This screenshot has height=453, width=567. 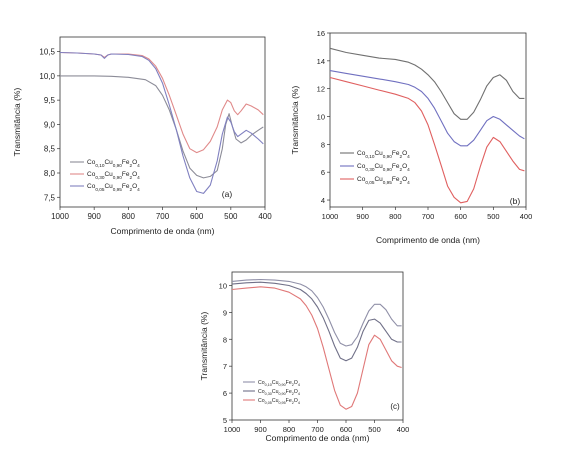 What do you see at coordinates (225, 312) in the screenshot?
I see `y-tick-label: 9` at bounding box center [225, 312].